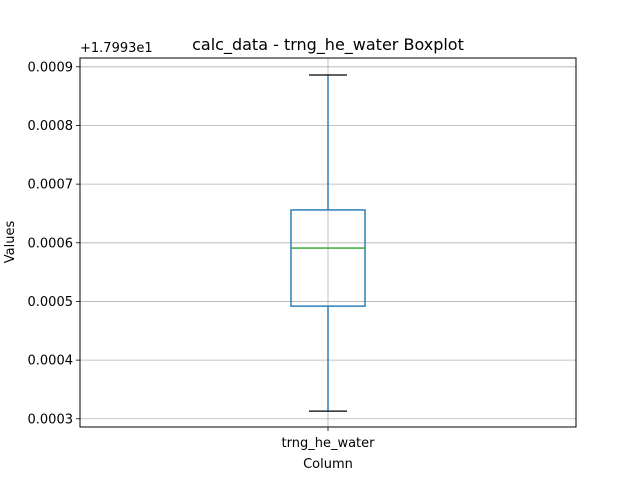 This screenshot has height=484, width=640. Describe the element at coordinates (51, 302) in the screenshot. I see `y-tick-label: 0.0005` at that location.